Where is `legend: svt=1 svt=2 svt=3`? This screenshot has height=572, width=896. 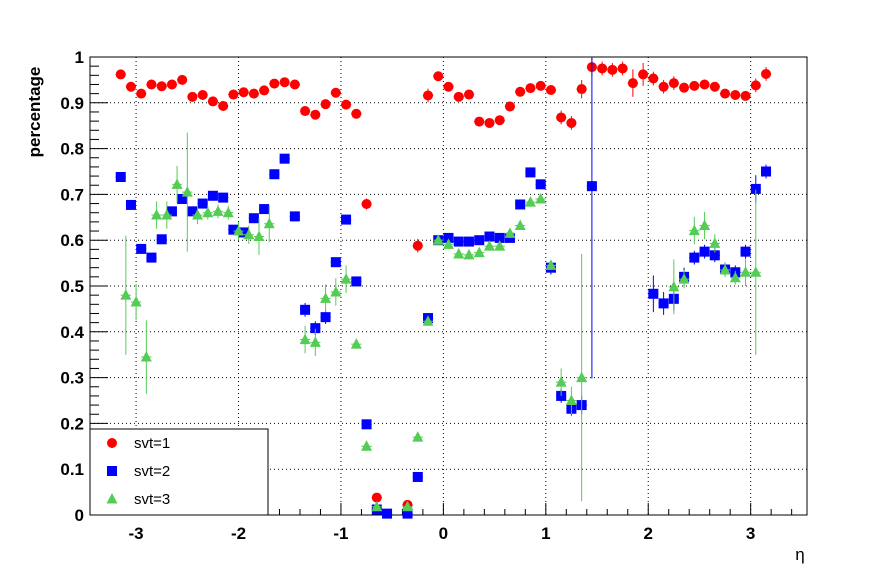
legend: svt=1 svt=2 svt=3 is located at coordinates (179, 472).